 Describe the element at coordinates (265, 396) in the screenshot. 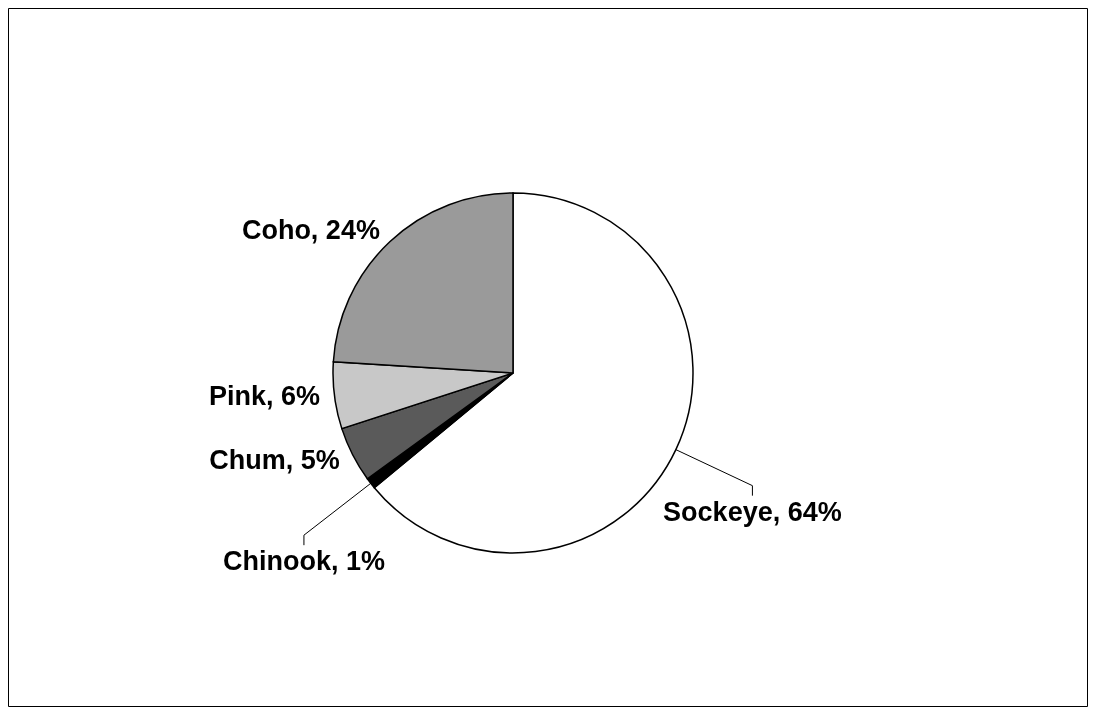

I see `slice-label: Pink, 6%` at that location.